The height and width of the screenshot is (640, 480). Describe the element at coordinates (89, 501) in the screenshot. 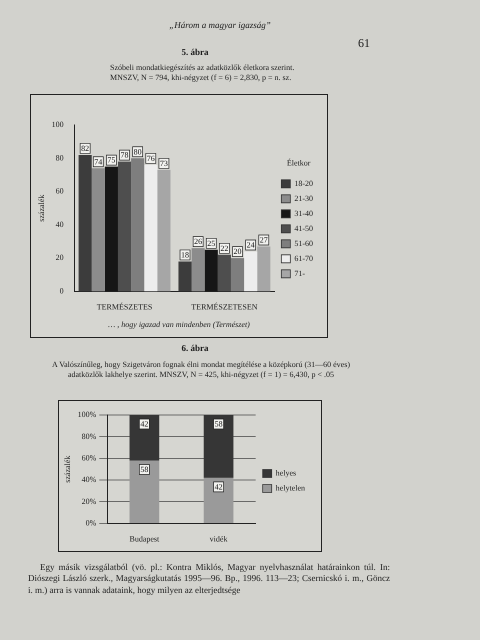

I see `y-tick-label: 20%` at that location.